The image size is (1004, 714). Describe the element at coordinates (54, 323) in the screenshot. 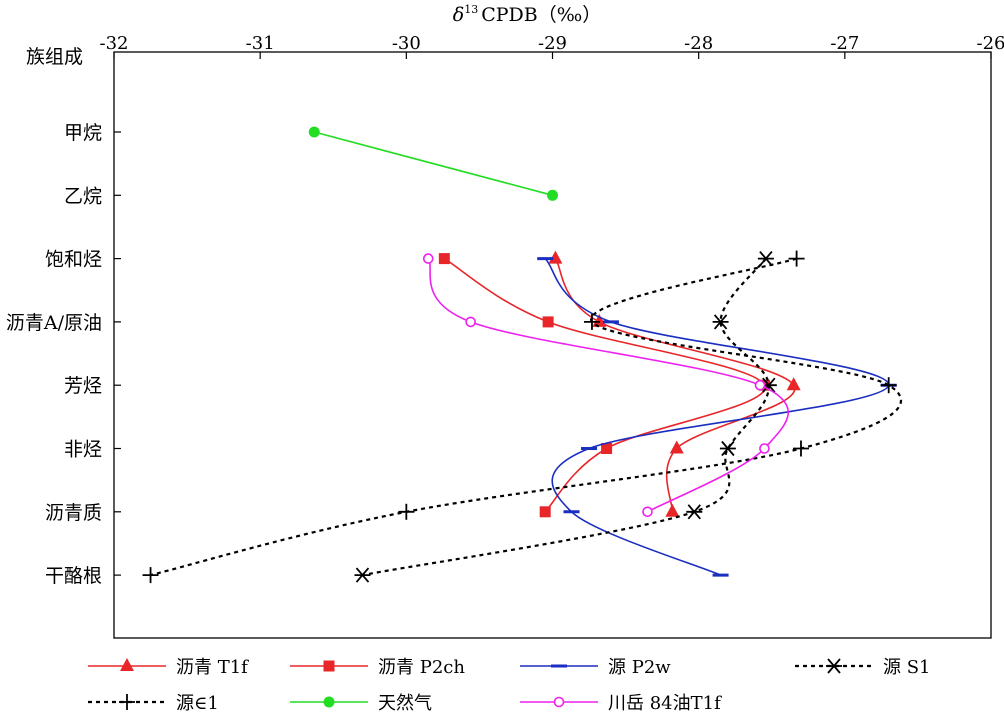

I see `y-category-label: 沥青A/原油` at that location.